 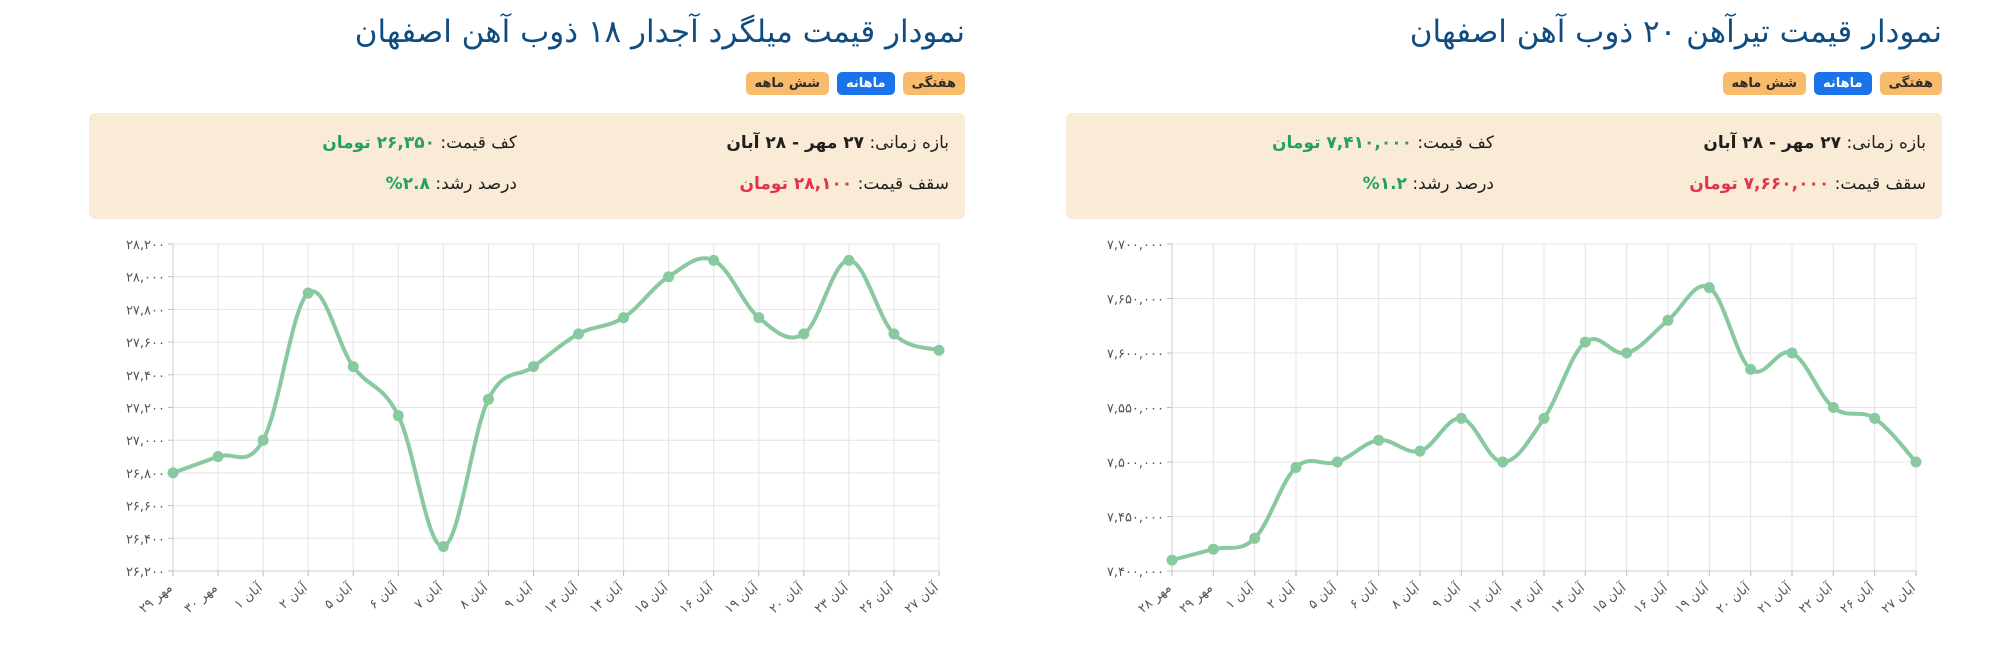 I want to click on rebar-ytick-label: ۲۷,۰۰۰, so click(x=145, y=441).